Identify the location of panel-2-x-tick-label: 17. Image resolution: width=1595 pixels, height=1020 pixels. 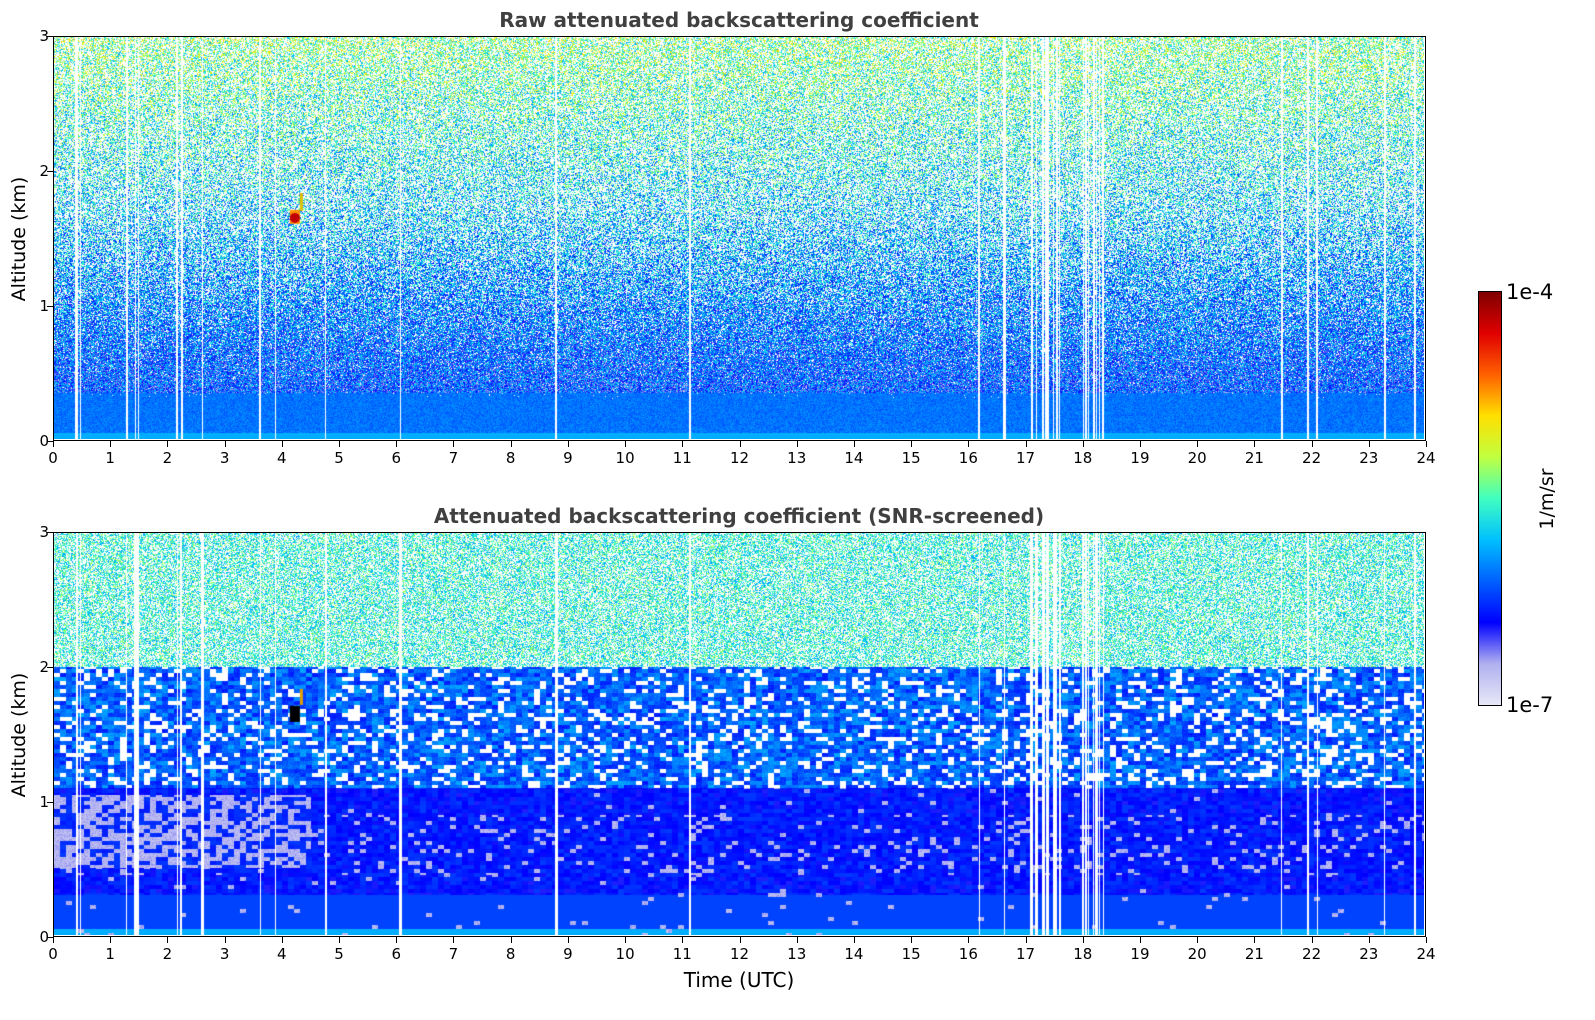
(1025, 954).